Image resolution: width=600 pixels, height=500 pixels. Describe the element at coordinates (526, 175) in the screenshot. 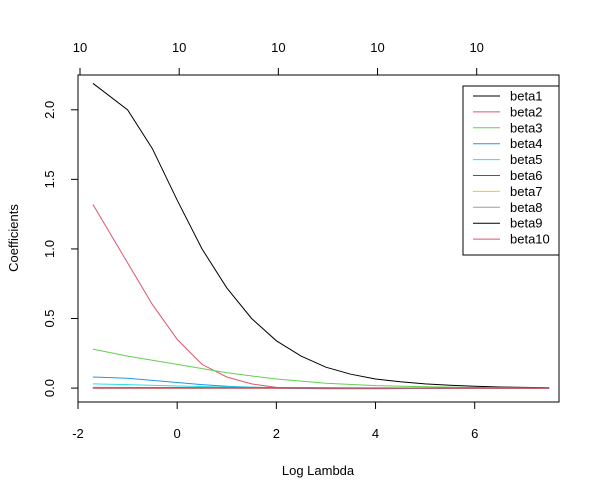

I see `legend-label-beta6: beta6` at that location.